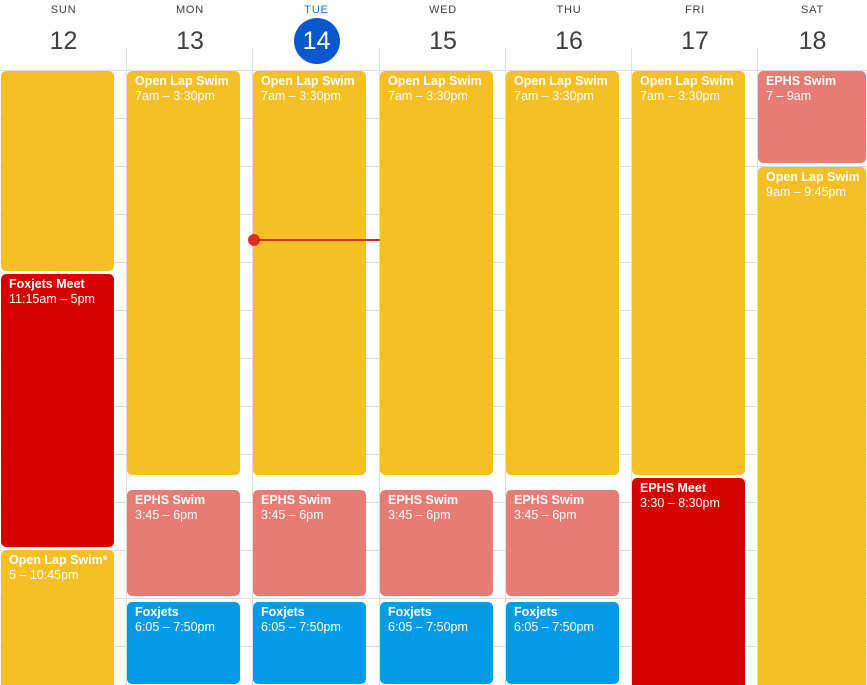 This screenshot has height=685, width=867. I want to click on day-header-fri: FRI 17, so click(695, 35).